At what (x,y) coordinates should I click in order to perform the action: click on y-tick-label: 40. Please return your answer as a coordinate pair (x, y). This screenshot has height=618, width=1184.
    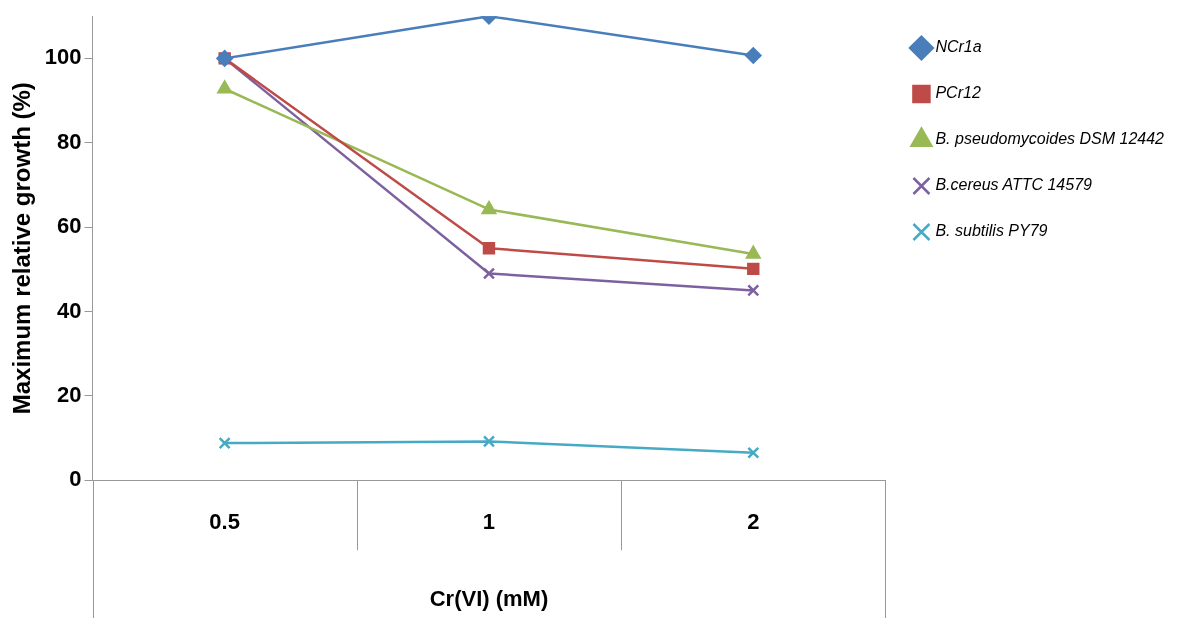
    Looking at the image, I should click on (69, 310).